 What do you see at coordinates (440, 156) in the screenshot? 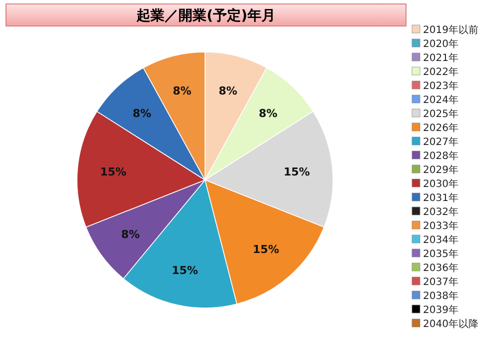
I see `legend-label: 2028年` at bounding box center [440, 156].